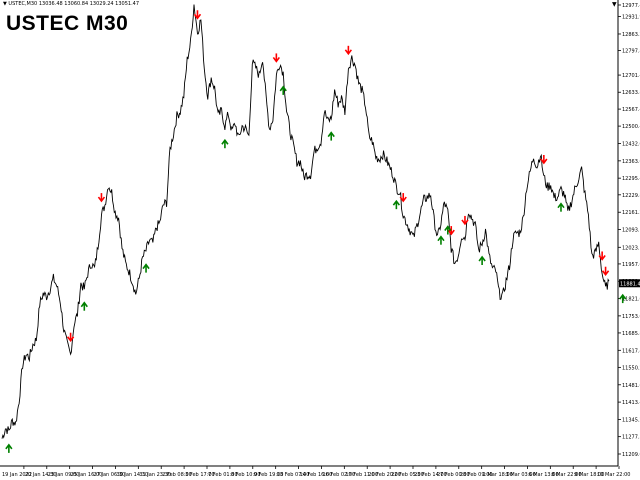 This screenshot has height=480, width=640. What do you see at coordinates (614, 4) in the screenshot?
I see `chart-shift-marker: ▼` at bounding box center [614, 4].